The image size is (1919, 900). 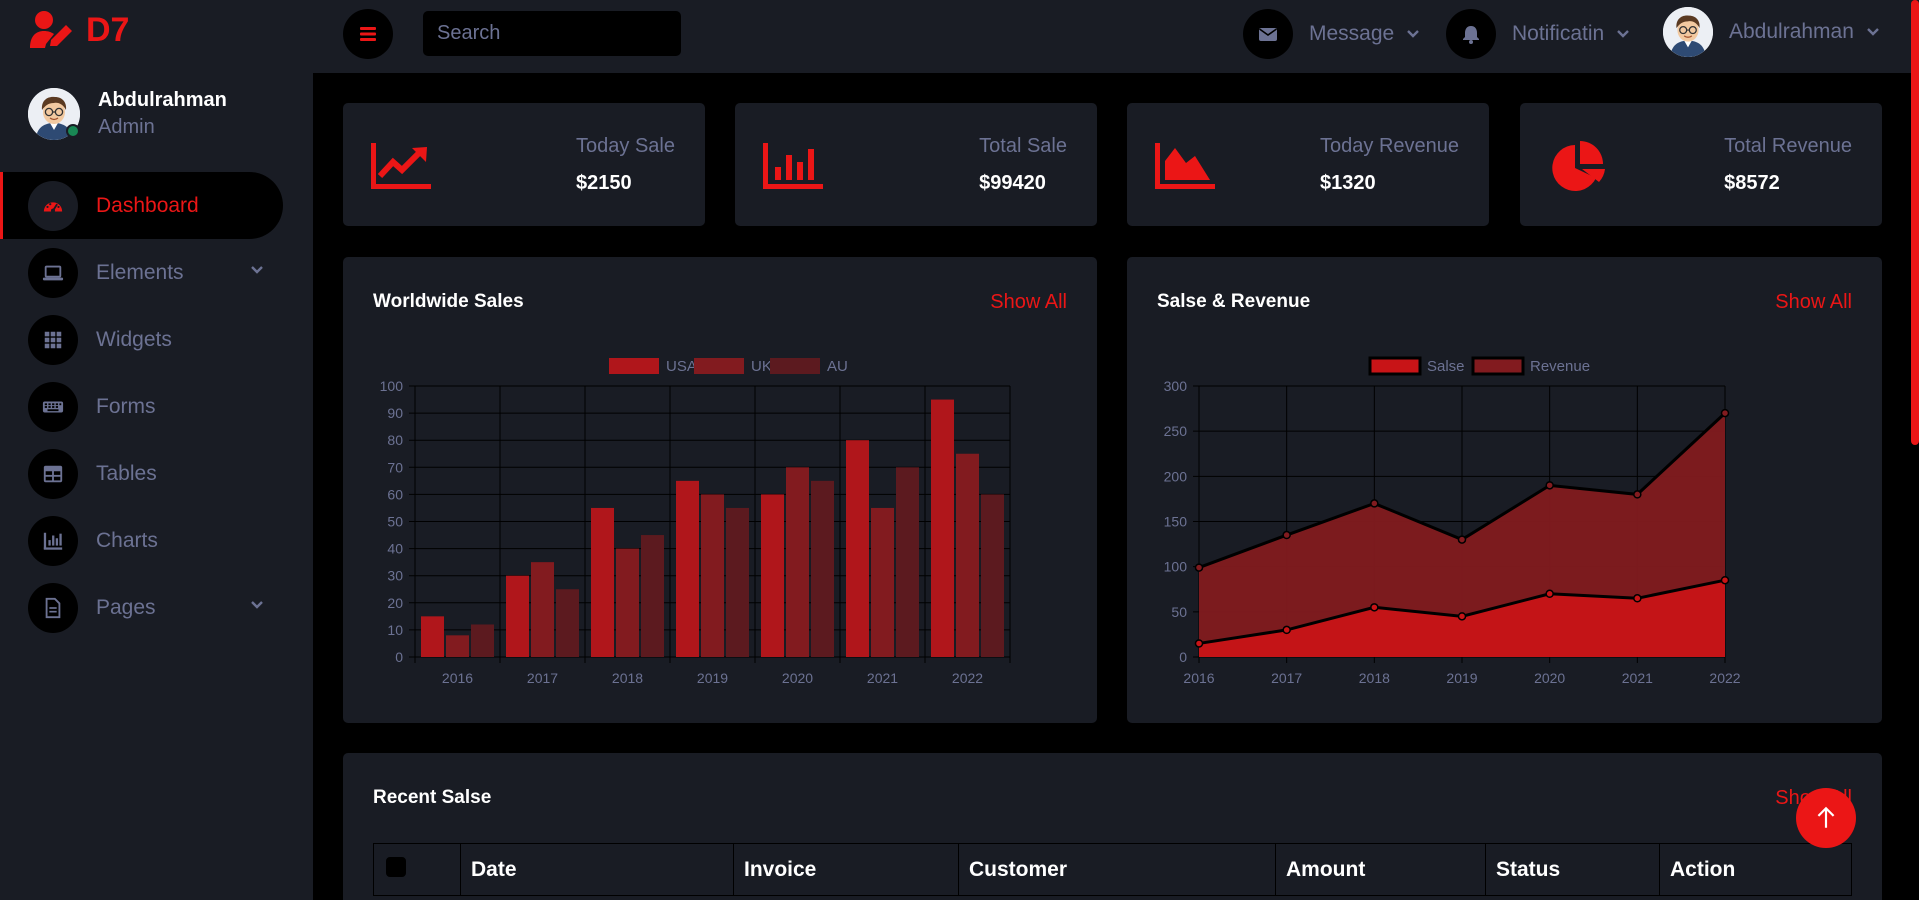 I want to click on sidebar-item-label: Charts, so click(x=127, y=540).